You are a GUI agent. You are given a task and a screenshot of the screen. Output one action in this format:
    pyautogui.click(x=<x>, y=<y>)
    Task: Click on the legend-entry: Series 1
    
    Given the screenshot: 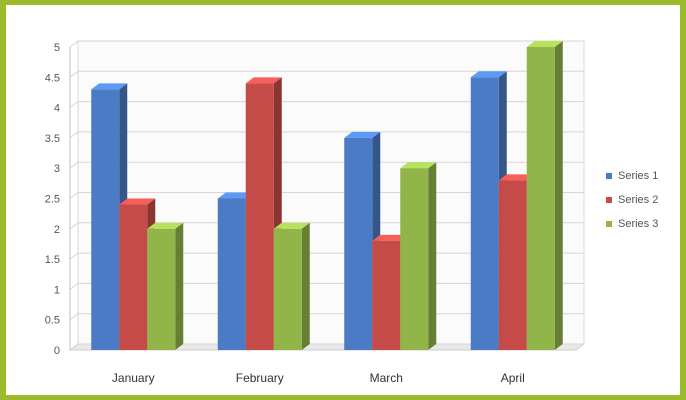 What is the action you would take?
    pyautogui.click(x=632, y=176)
    